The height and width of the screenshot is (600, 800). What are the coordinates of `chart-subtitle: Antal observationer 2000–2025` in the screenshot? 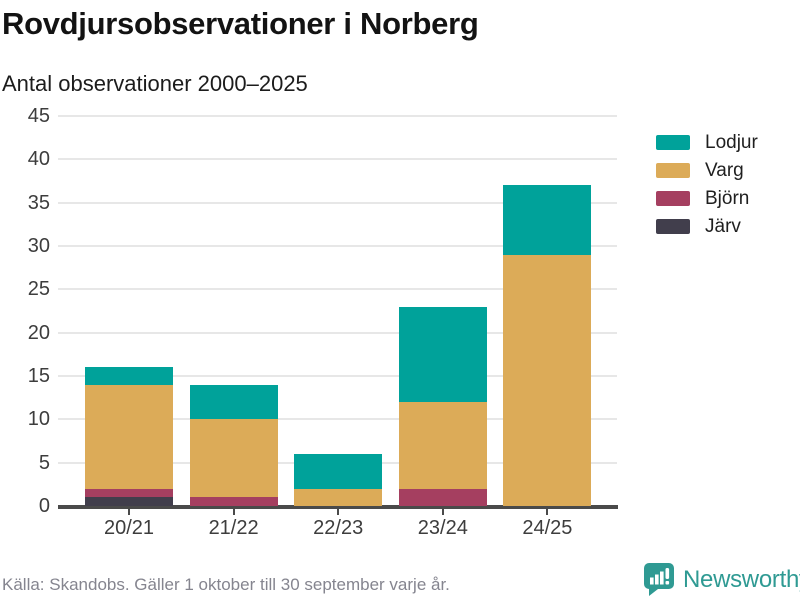 It's located at (155, 83).